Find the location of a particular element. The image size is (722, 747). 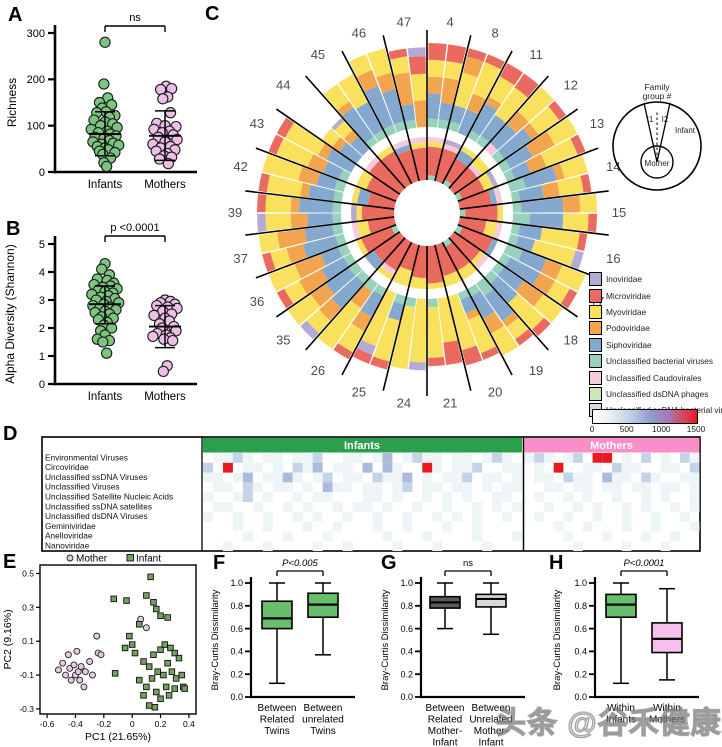

svg-text: group # is located at coordinates (657, 96).